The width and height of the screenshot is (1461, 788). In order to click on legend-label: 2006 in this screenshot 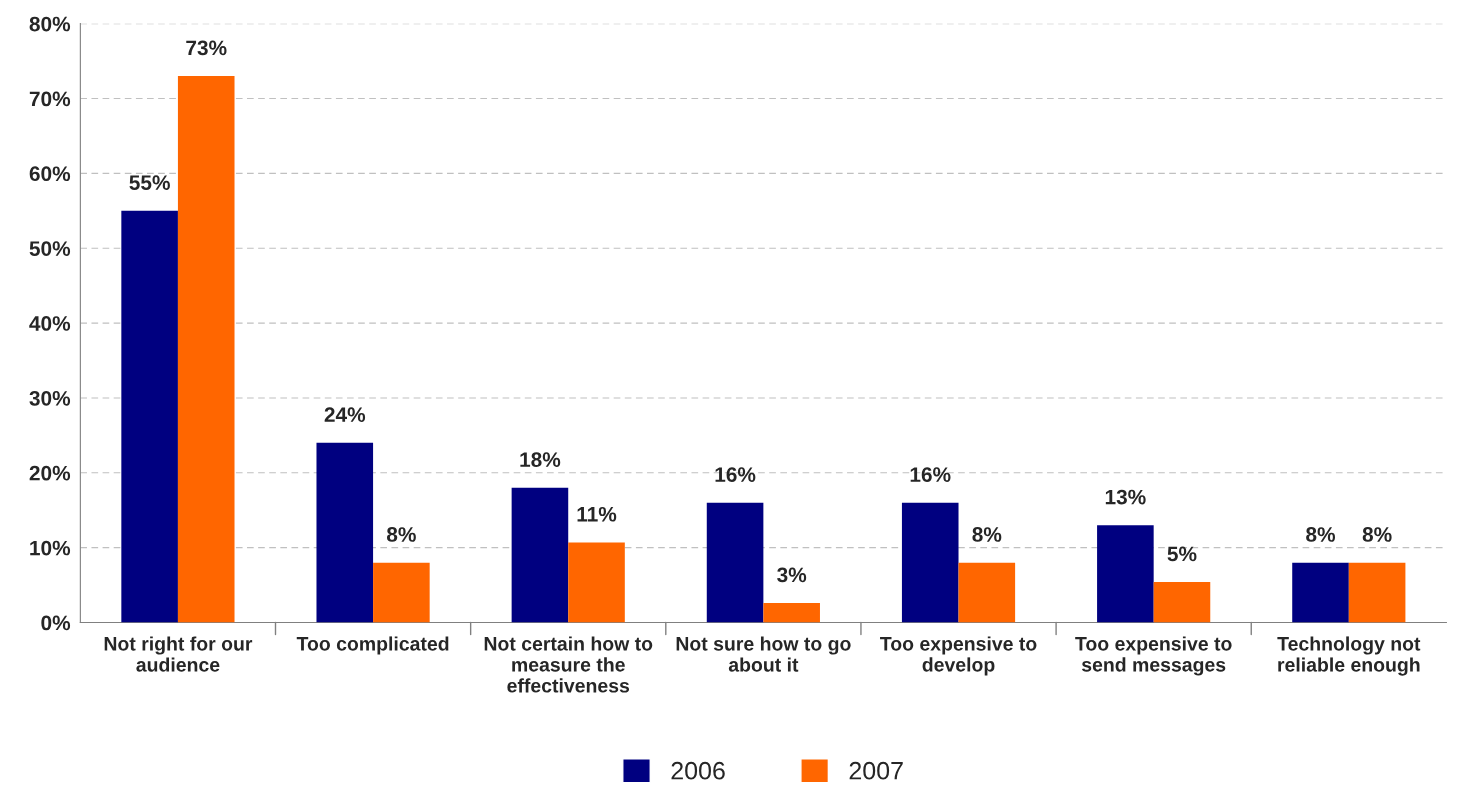, I will do `click(698, 770)`.